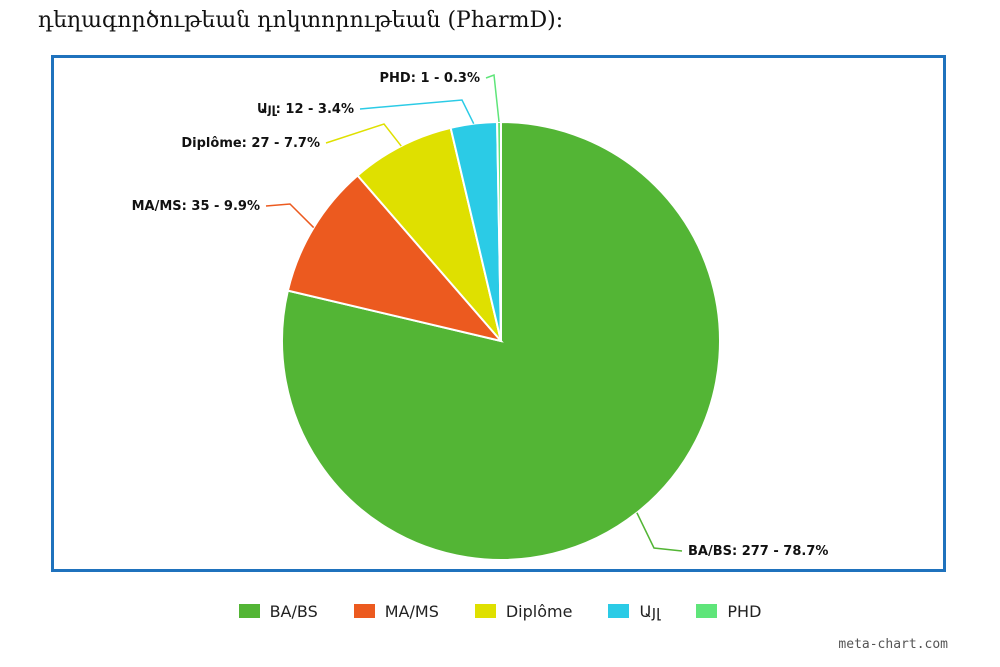 Image resolution: width=1000 pixels, height=667 pixels. What do you see at coordinates (293, 611) in the screenshot?
I see `legend-label: BA/BS` at bounding box center [293, 611].